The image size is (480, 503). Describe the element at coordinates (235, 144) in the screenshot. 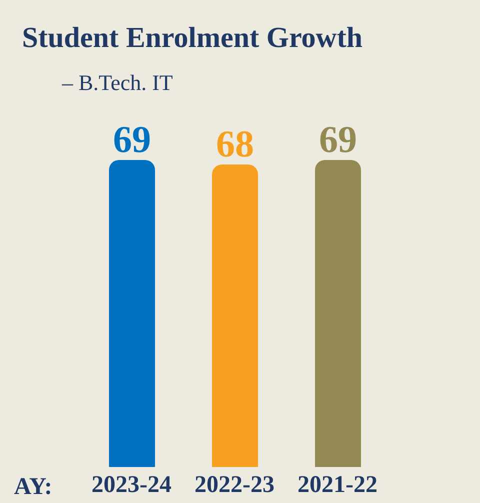

I see `data-label: 68` at that location.